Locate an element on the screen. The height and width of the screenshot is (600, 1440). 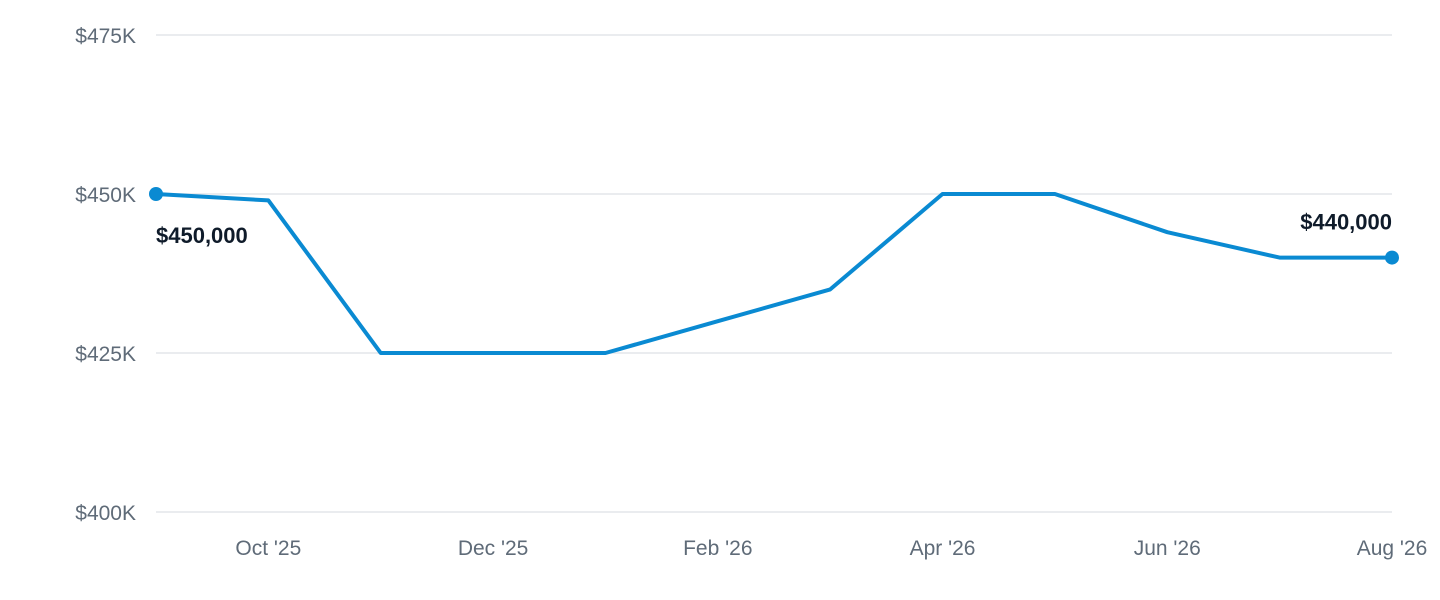
end-point-marker is located at coordinates (1392, 257).